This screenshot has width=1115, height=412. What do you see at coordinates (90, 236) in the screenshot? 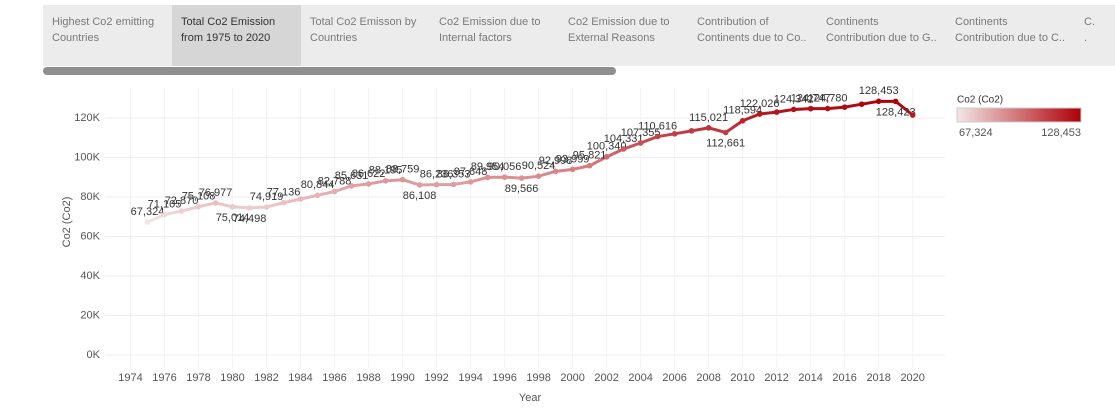
I see `y-tick-label: 60K` at bounding box center [90, 236].